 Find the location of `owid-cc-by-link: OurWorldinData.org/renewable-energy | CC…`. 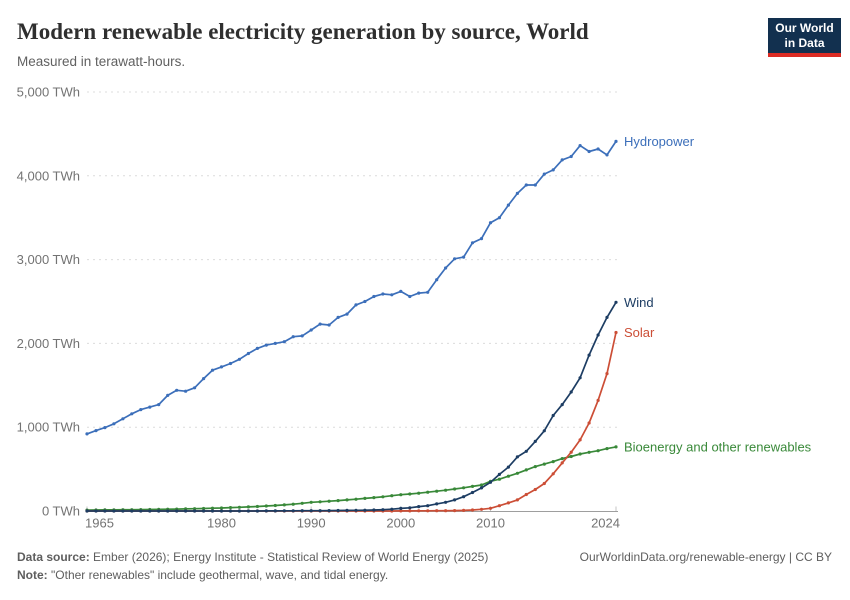

owid-cc-by-link: OurWorldinData.org/renewable-energy | CC… is located at coordinates (705, 557).